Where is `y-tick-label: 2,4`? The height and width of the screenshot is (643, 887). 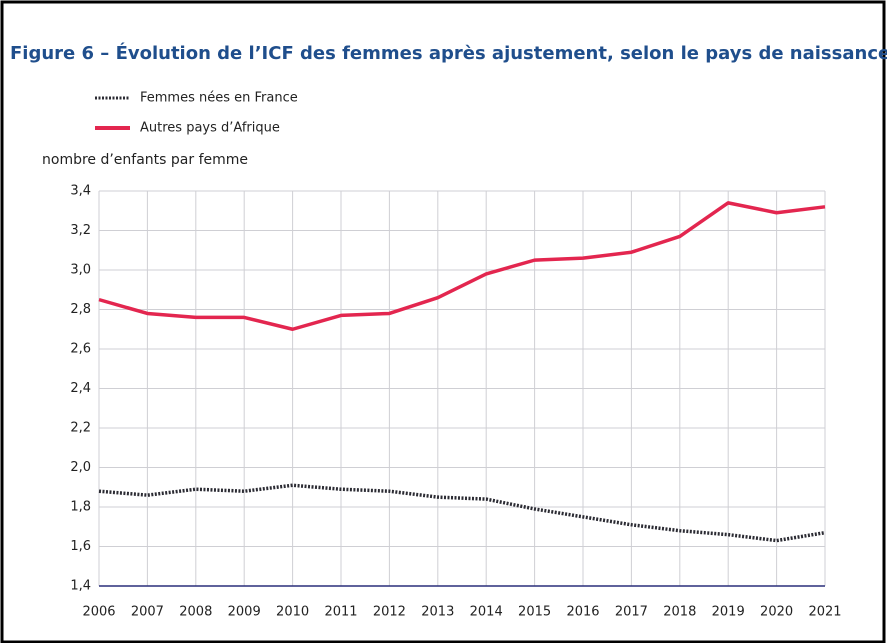
y-tick-label: 2,4 is located at coordinates (80, 388).